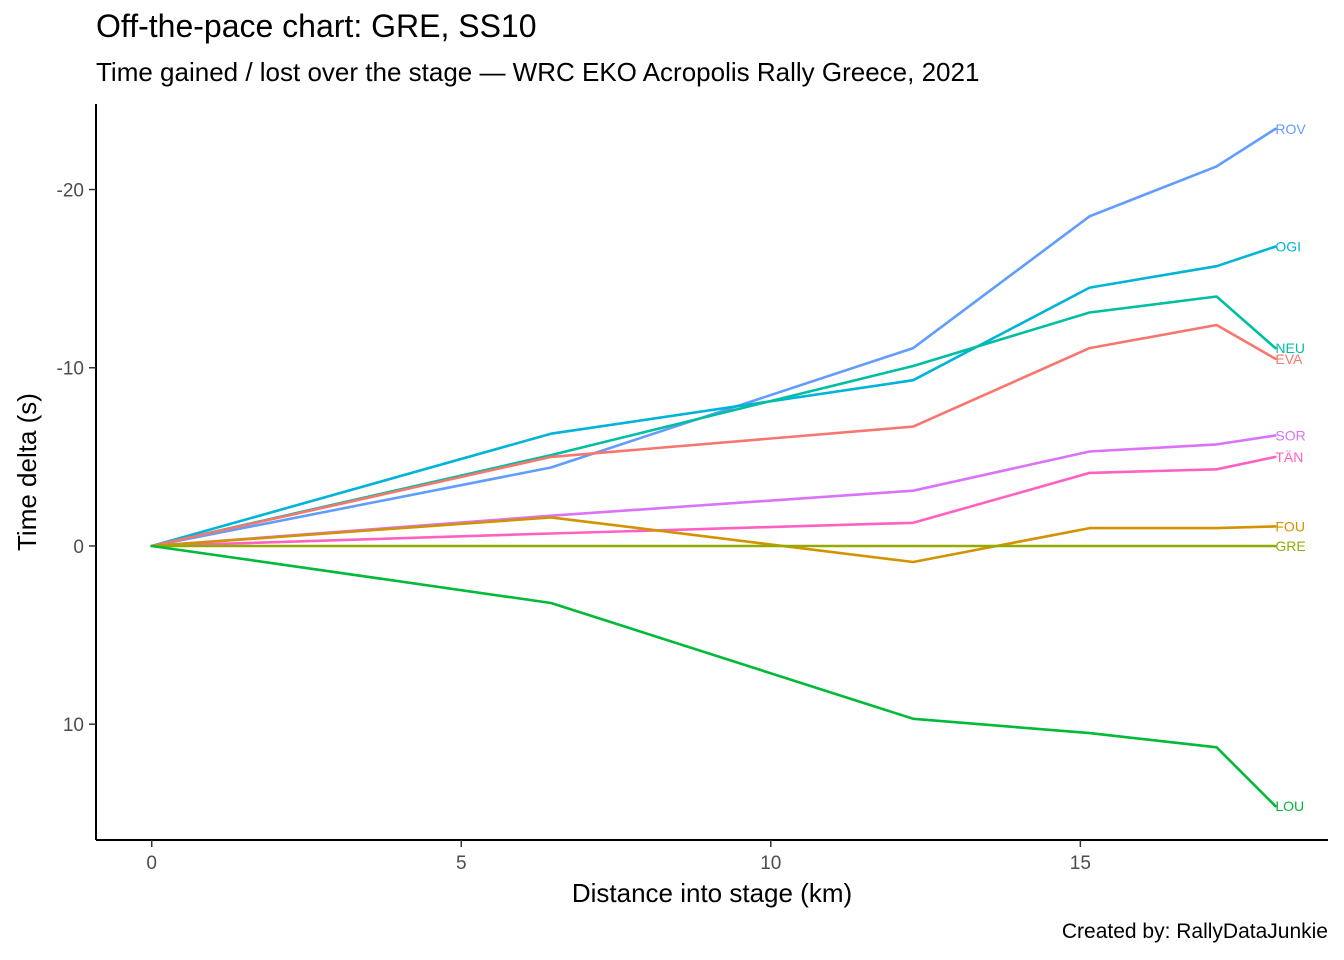 The width and height of the screenshot is (1344, 960). What do you see at coordinates (461, 863) in the screenshot?
I see `x-tick-label: 5` at bounding box center [461, 863].